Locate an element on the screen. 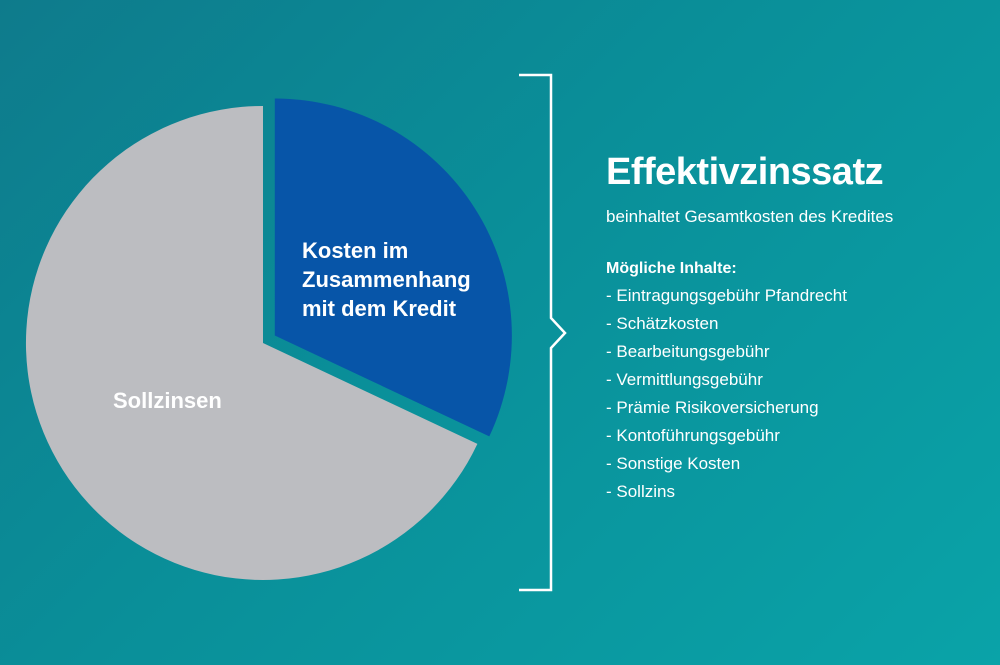 This screenshot has height=665, width=1000. pie-slice-kosten is located at coordinates (393, 267).